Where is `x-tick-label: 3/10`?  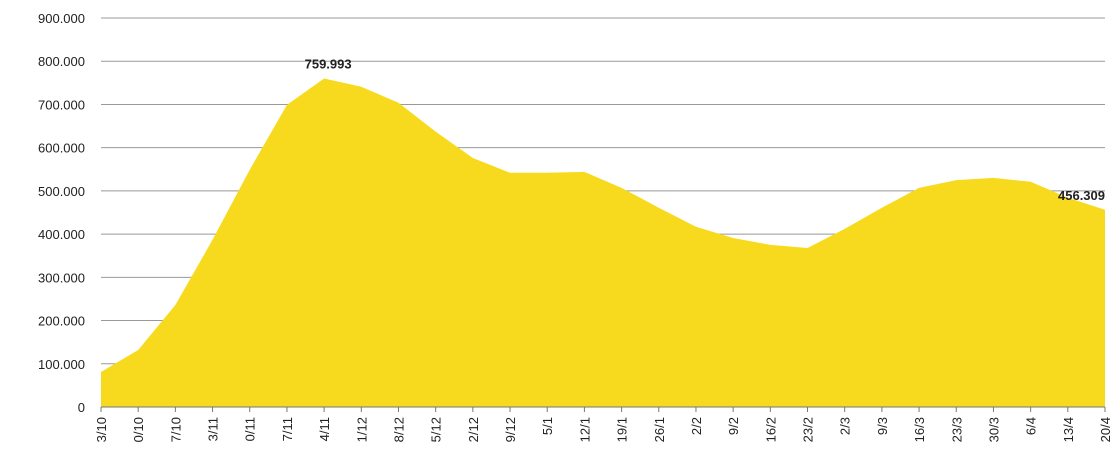
x-tick-label: 3/10 is located at coordinates (101, 429).